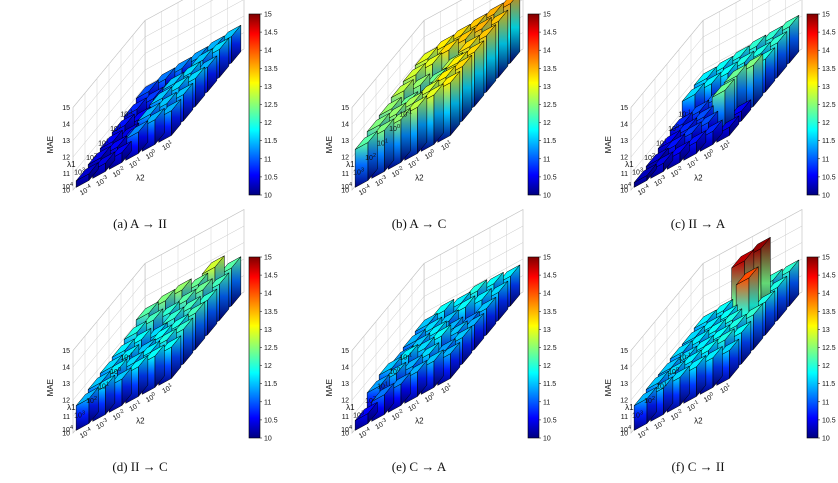 This screenshot has width=838, height=483. Describe the element at coordinates (66, 434) in the screenshot. I see `z-tick-label: 10` at that location.